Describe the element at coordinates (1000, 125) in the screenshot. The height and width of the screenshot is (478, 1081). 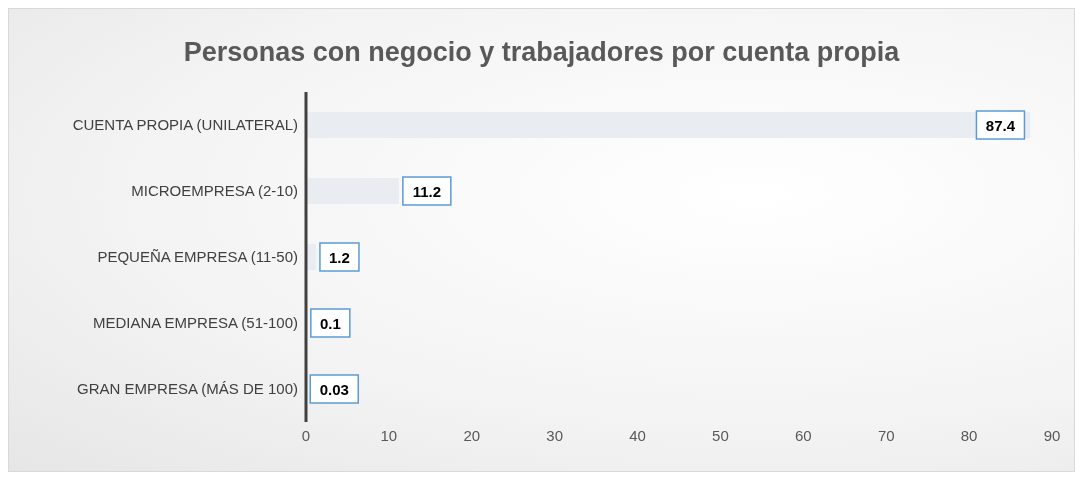
I see `data-label: 87.4` at that location.